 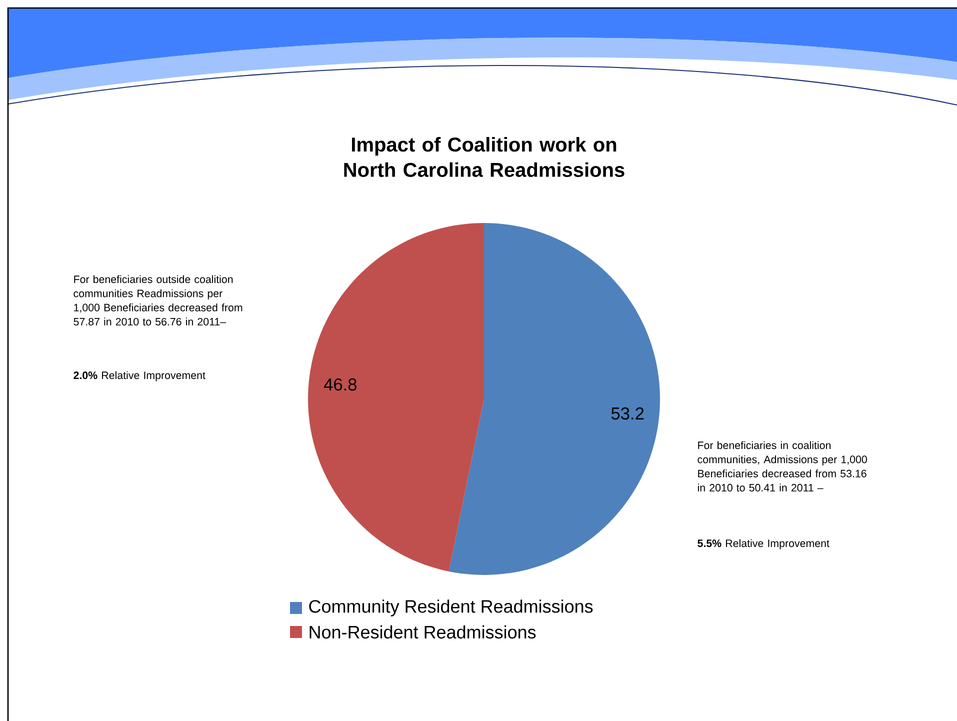 What do you see at coordinates (484, 156) in the screenshot?
I see `chart-title: Impact of Coalition work on North Carolina Readmissions` at bounding box center [484, 156].